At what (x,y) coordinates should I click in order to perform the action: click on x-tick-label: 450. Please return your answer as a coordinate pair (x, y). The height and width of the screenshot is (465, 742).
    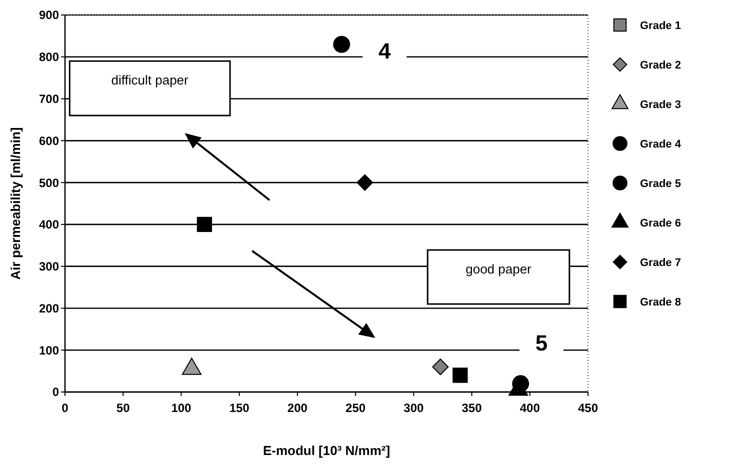
    Looking at the image, I should click on (588, 408).